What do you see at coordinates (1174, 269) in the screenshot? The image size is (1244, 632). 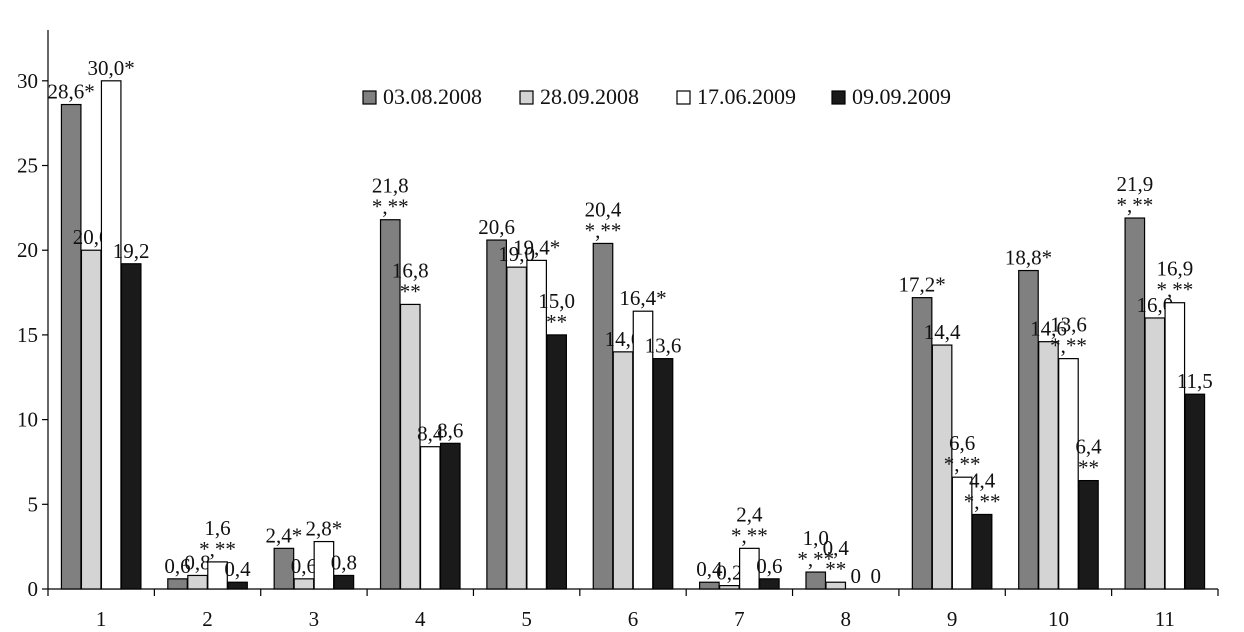 I see `data-label: 16,9` at bounding box center [1174, 269].